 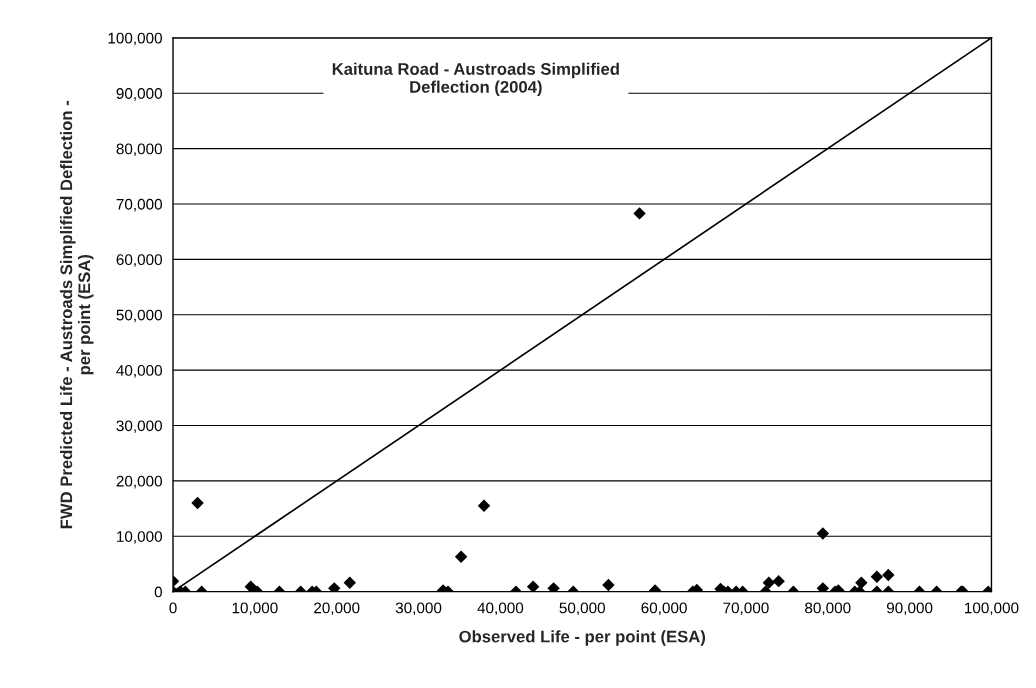 What do you see at coordinates (582, 638) in the screenshot?
I see `x-axis-title: Observed Life - per point (ESA)` at bounding box center [582, 638].